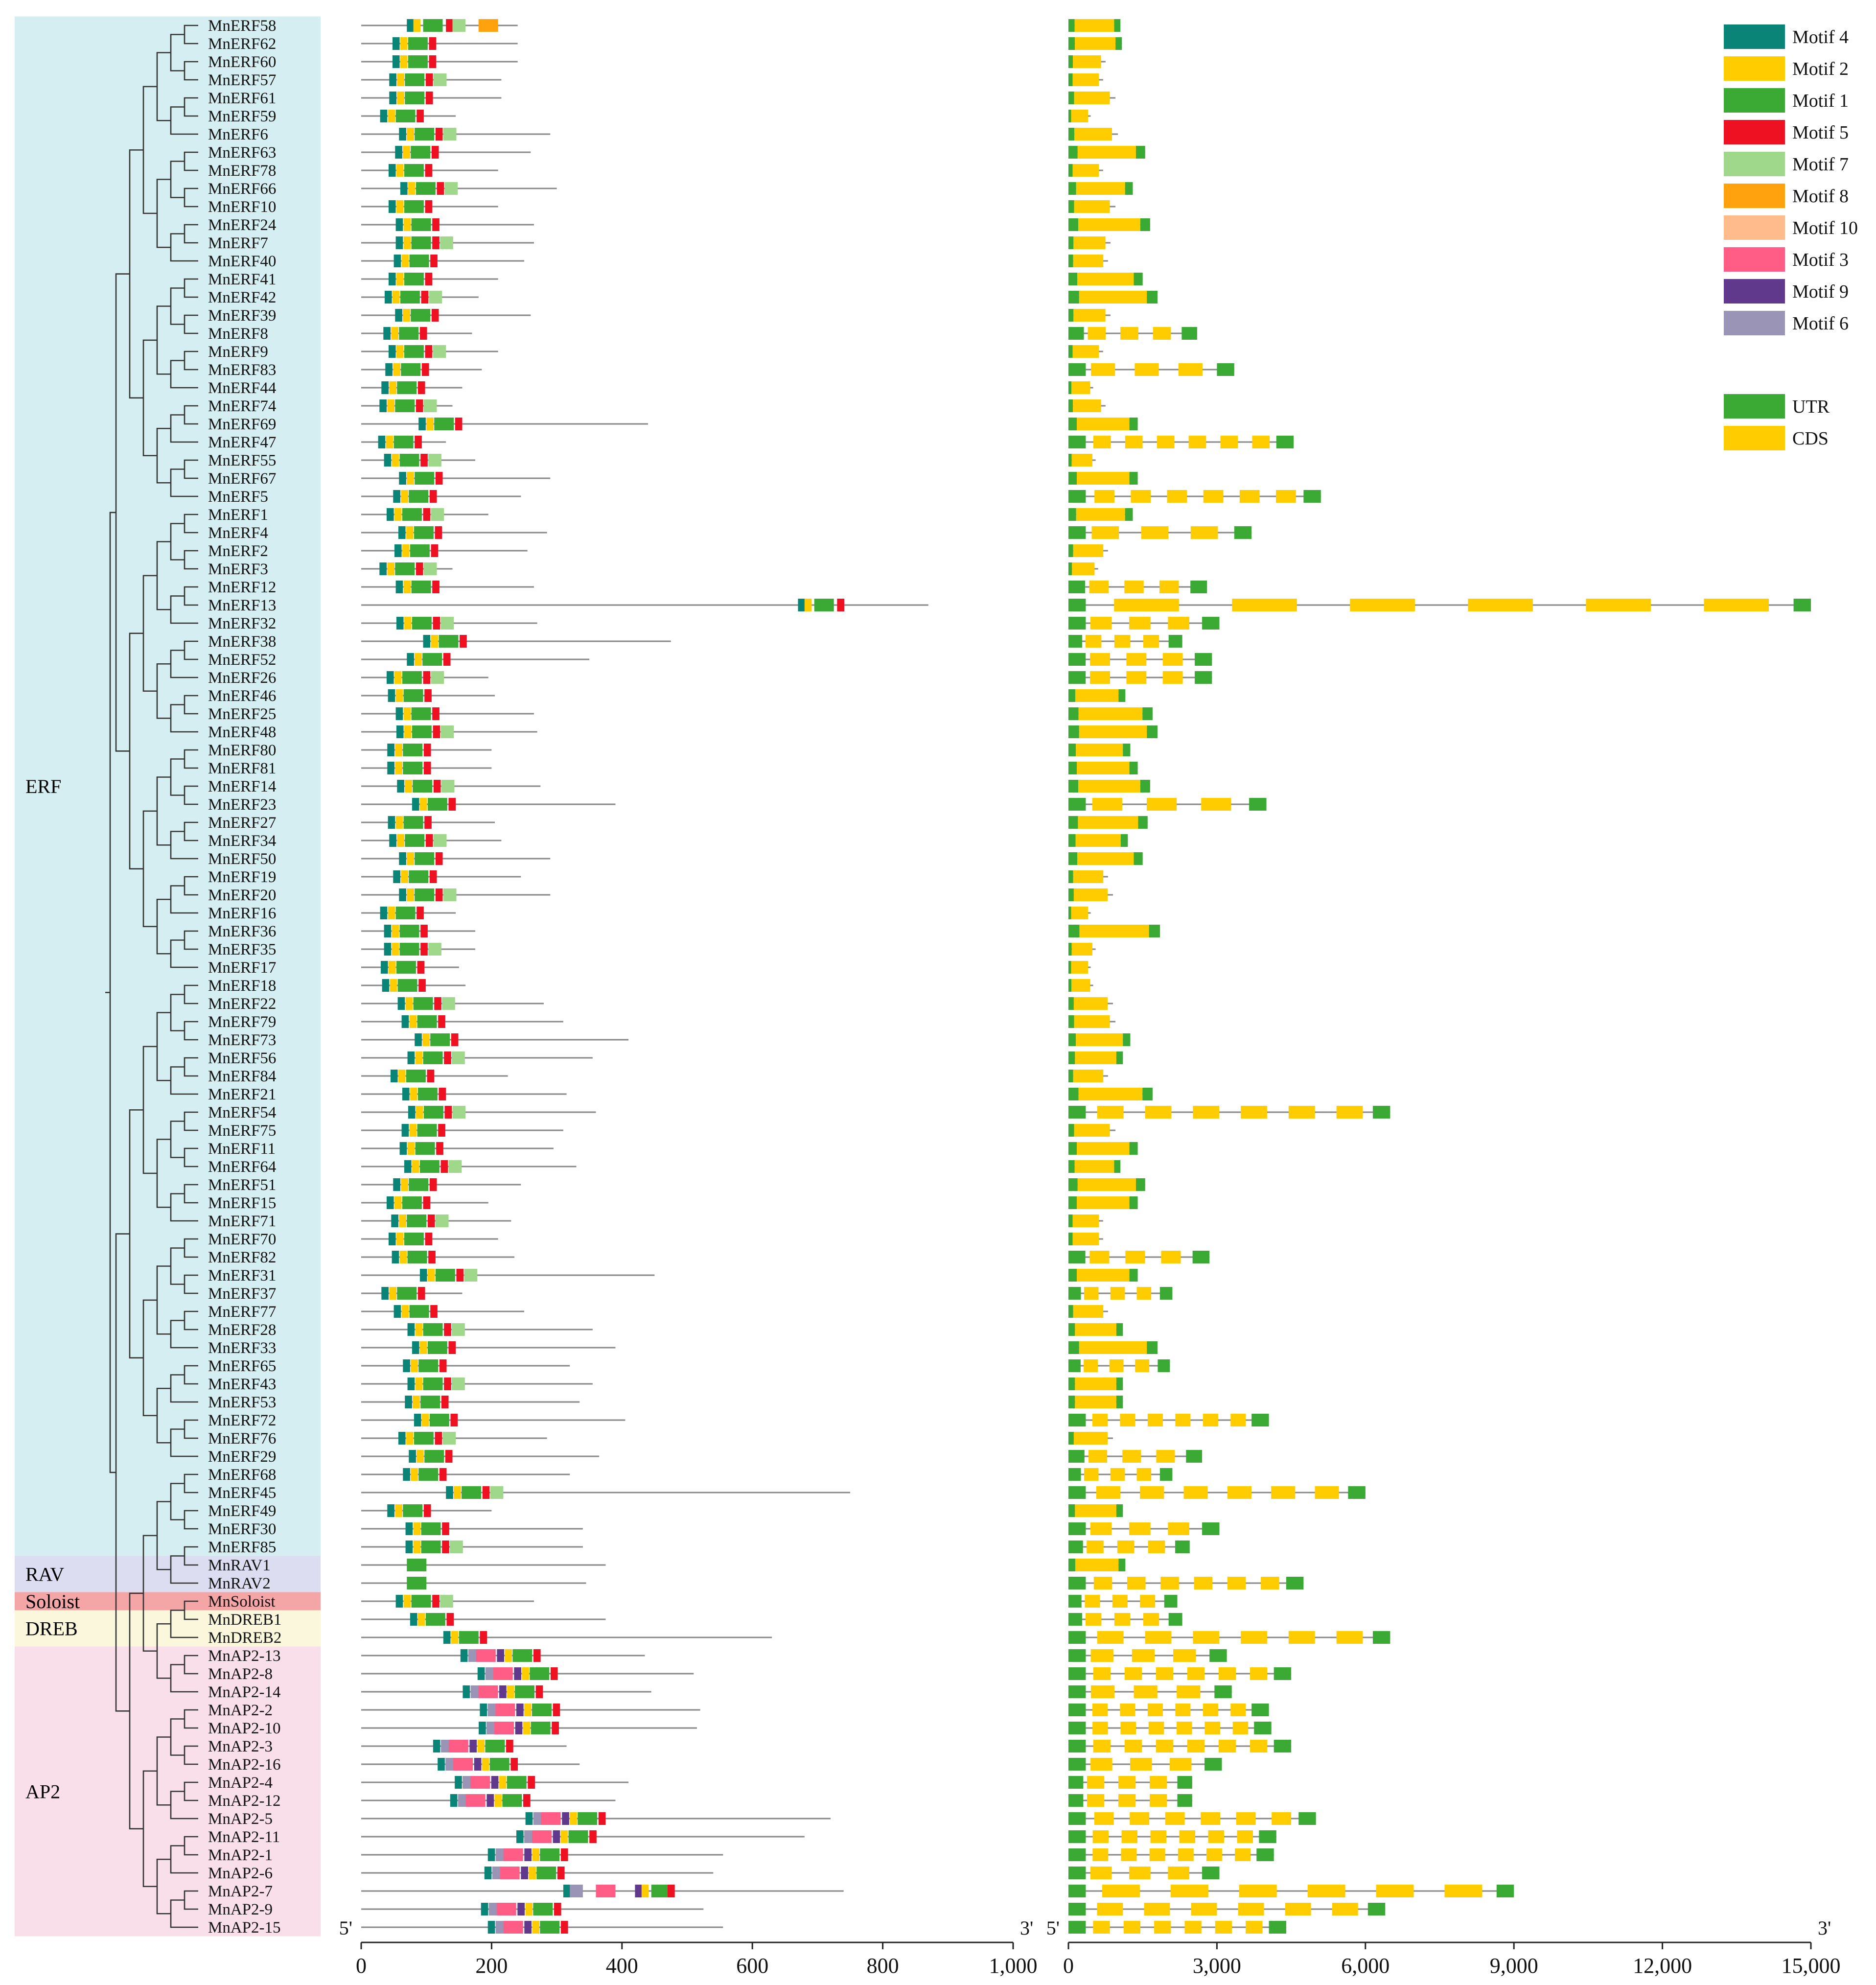  Describe the element at coordinates (52, 1601) in the screenshot. I see `group-label-soloist: Soloist` at that location.